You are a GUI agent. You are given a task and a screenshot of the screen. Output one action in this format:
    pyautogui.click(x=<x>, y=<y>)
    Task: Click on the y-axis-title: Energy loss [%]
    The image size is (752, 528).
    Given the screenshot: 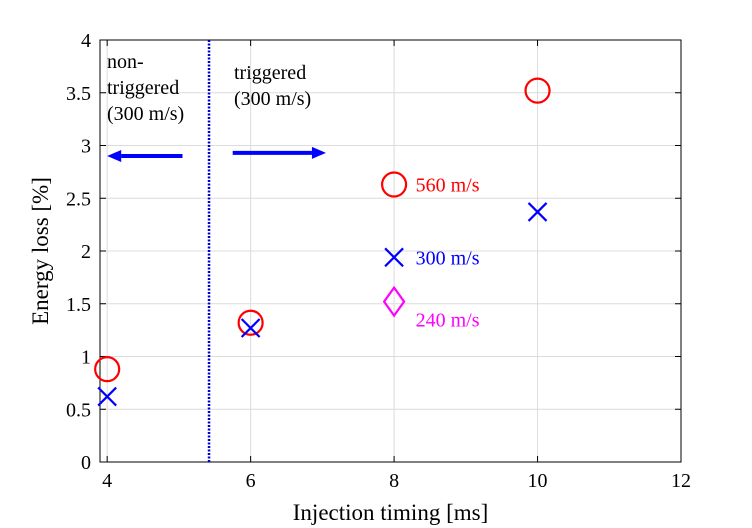 What is the action you would take?
    pyautogui.click(x=40, y=251)
    